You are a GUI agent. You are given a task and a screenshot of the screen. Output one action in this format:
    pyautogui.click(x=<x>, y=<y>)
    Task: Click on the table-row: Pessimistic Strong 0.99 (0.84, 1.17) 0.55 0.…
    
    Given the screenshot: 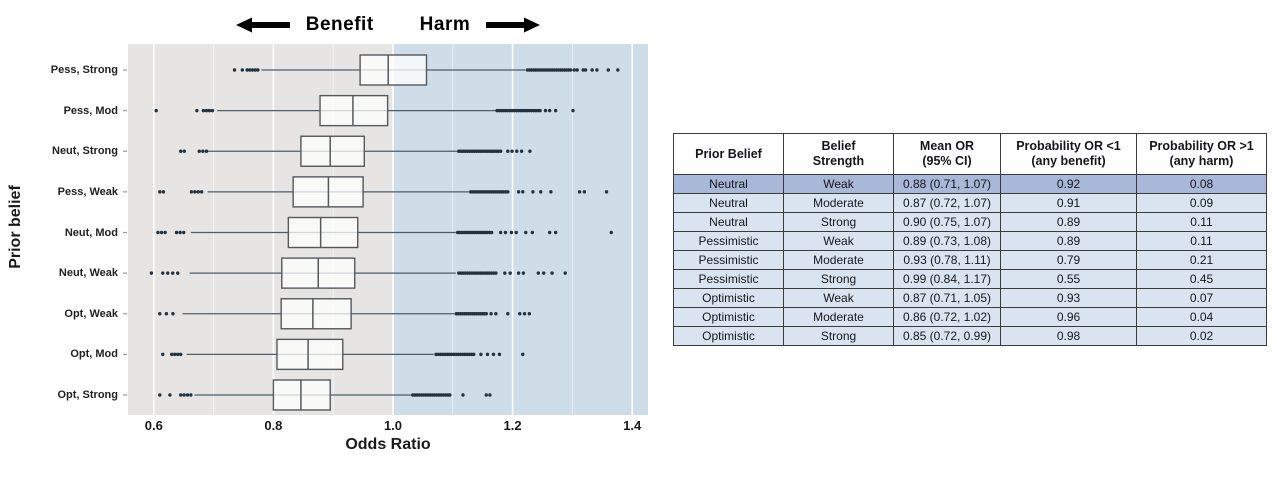 What is the action you would take?
    pyautogui.click(x=970, y=279)
    